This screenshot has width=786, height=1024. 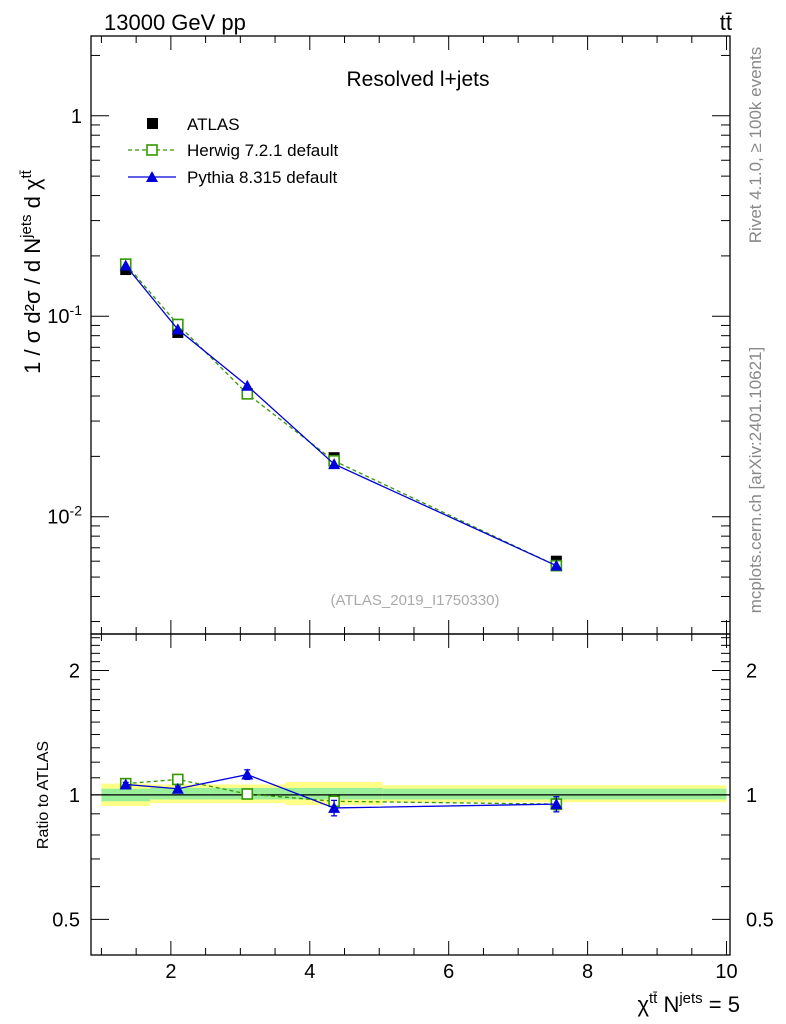 What do you see at coordinates (726, 22) in the screenshot?
I see `process-label: tt̄` at bounding box center [726, 22].